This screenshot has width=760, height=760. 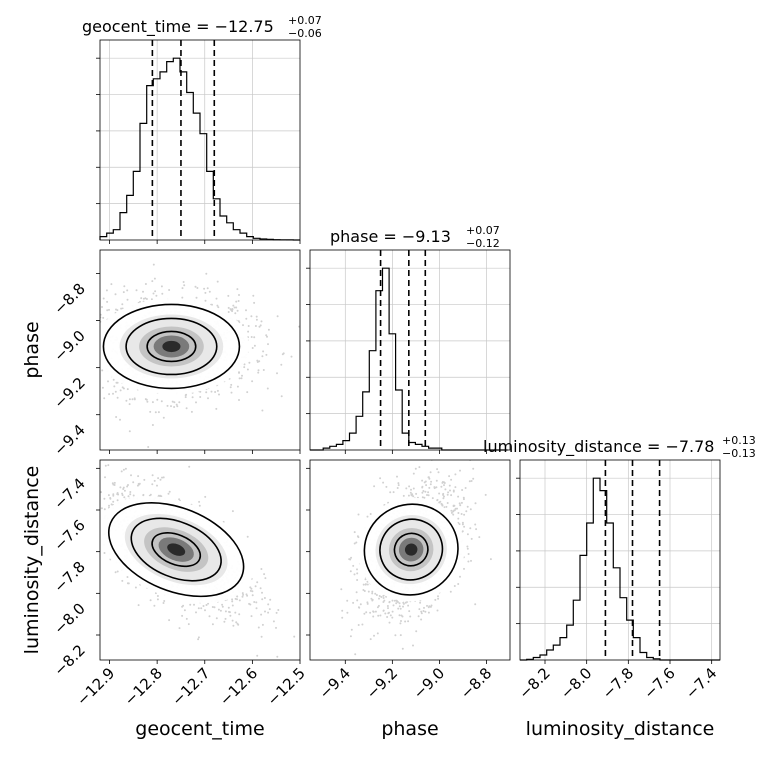 I want to click on panel-frame-geocent-time-luminosity-distance, so click(x=200, y=560).